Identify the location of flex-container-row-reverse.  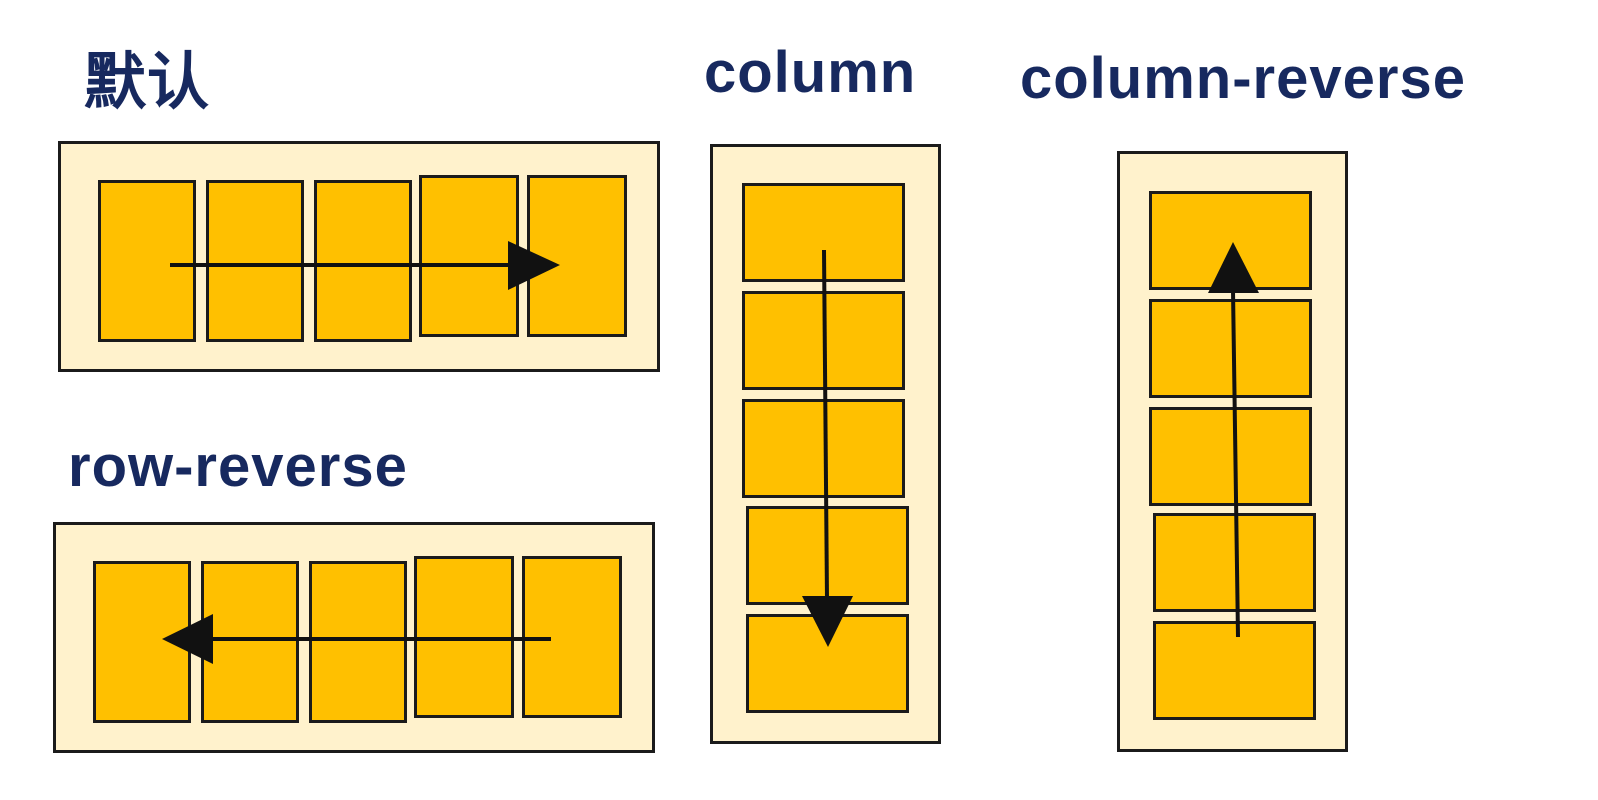
(354, 637).